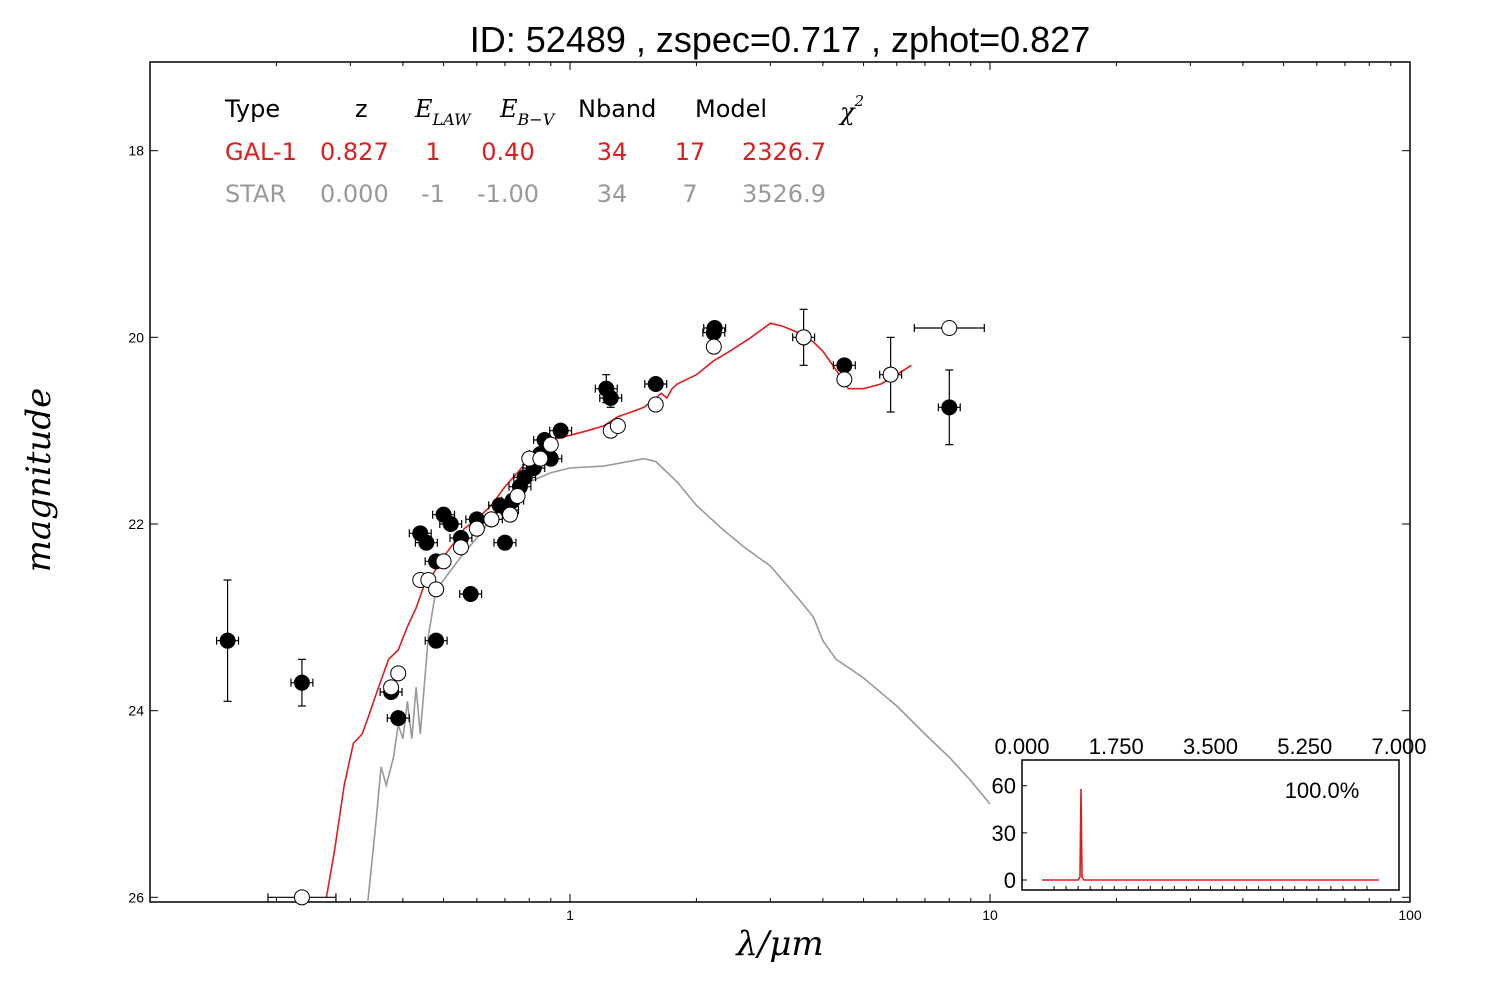 The height and width of the screenshot is (1000, 1500). Describe the element at coordinates (354, 194) in the screenshot. I see `star-row-cell: 0.000` at that location.